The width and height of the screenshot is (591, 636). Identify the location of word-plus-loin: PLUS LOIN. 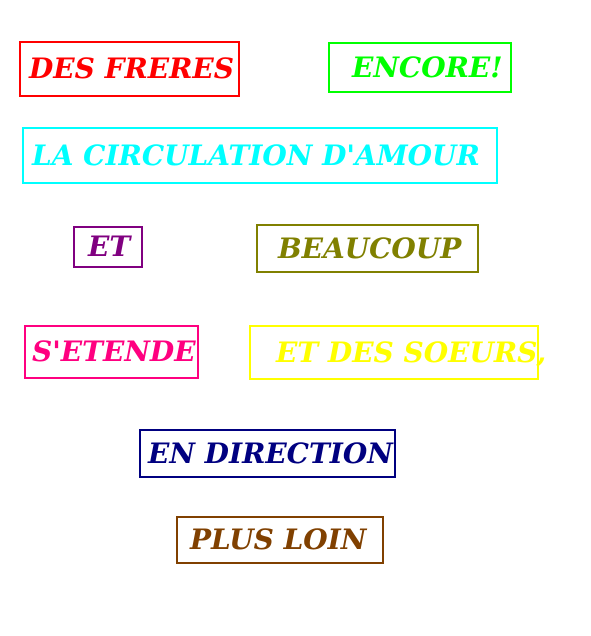
(278, 539).